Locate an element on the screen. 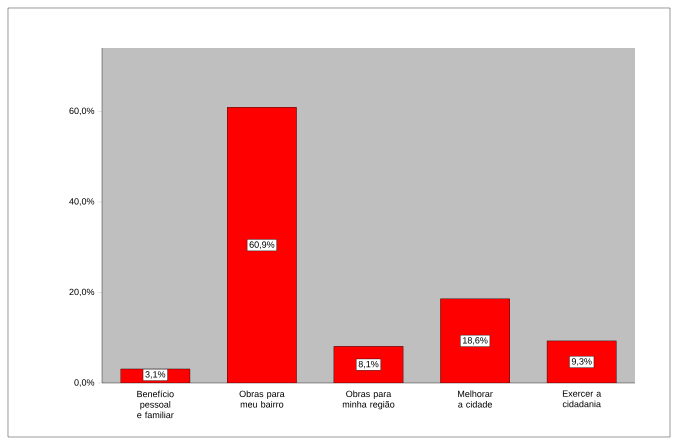 The image size is (678, 445). x-tick-label: Benefício pessoal e familiar is located at coordinates (155, 404).